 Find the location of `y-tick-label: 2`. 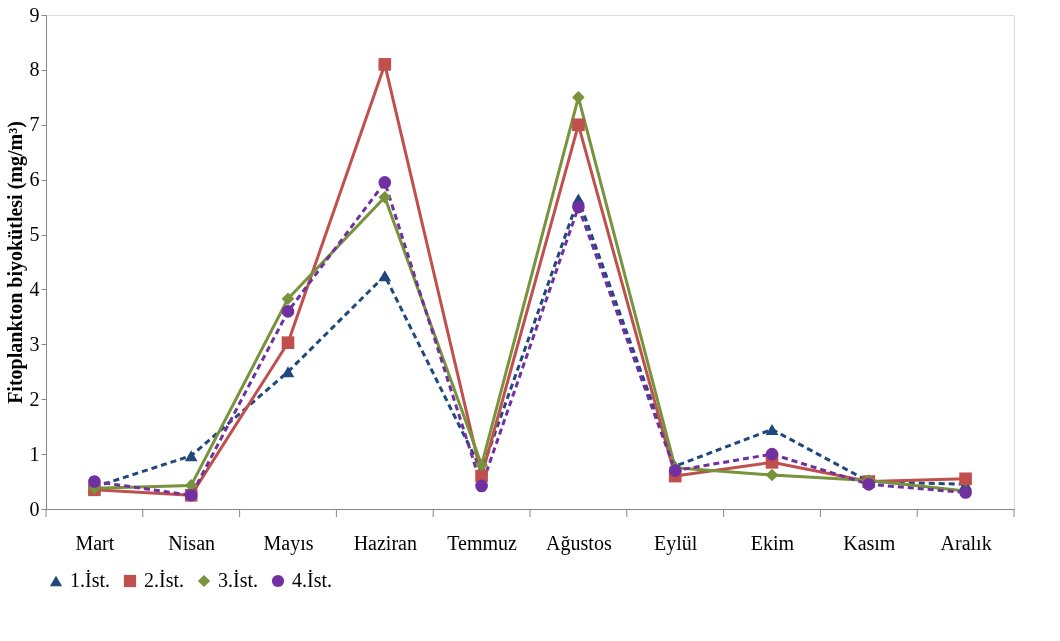

y-tick-label: 2 is located at coordinates (34, 398).